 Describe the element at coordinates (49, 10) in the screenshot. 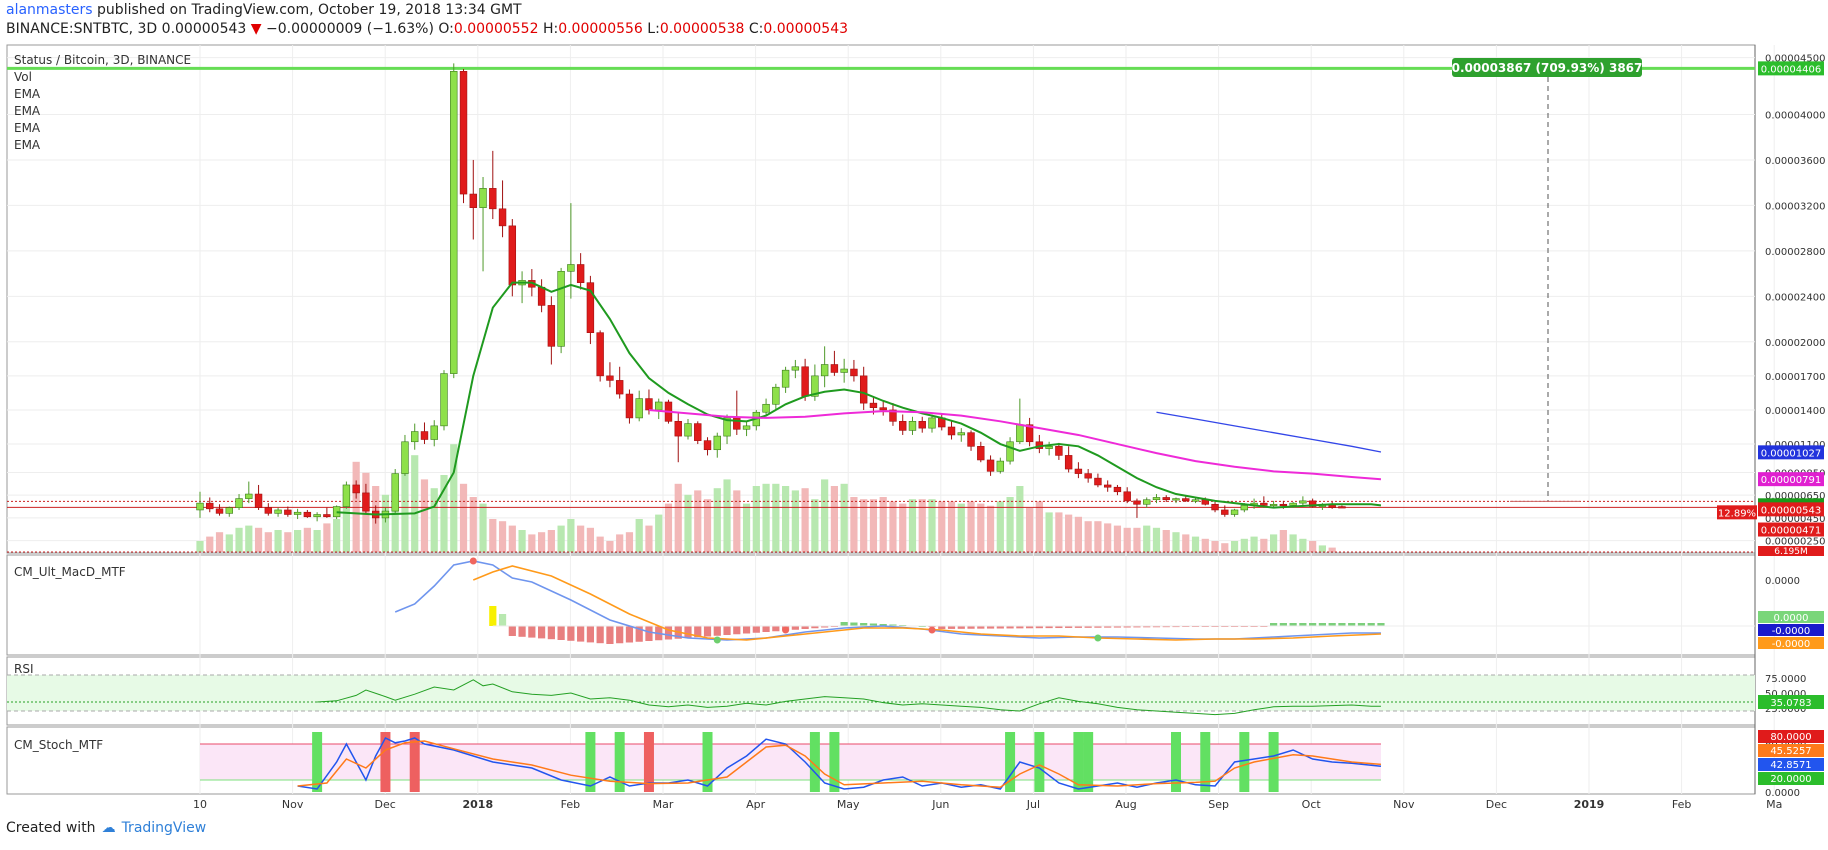

I see `author-link: alanmasters` at that location.